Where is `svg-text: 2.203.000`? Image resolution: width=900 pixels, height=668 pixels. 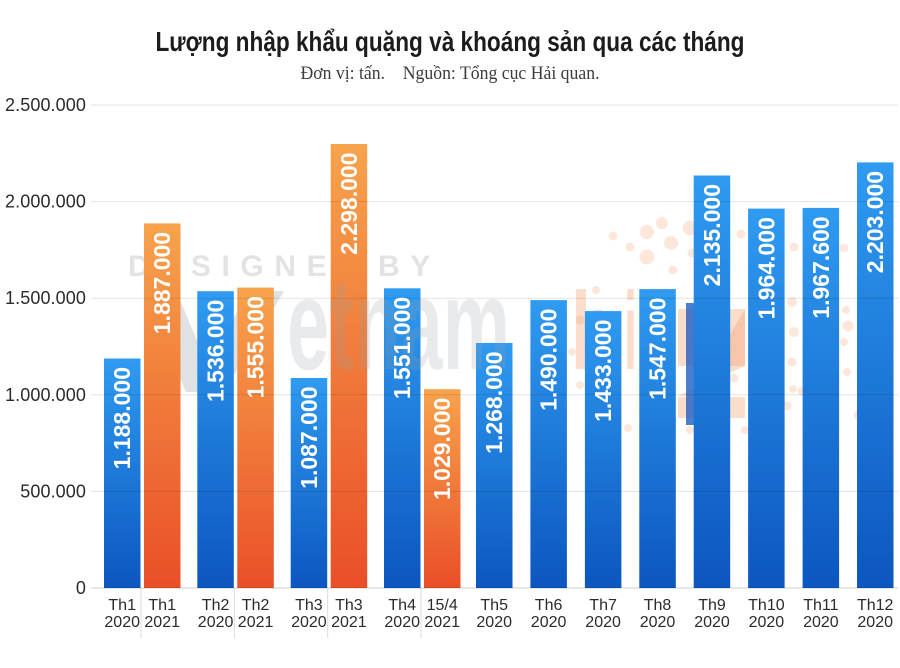 svg-text: 2.203.000 is located at coordinates (875, 222).